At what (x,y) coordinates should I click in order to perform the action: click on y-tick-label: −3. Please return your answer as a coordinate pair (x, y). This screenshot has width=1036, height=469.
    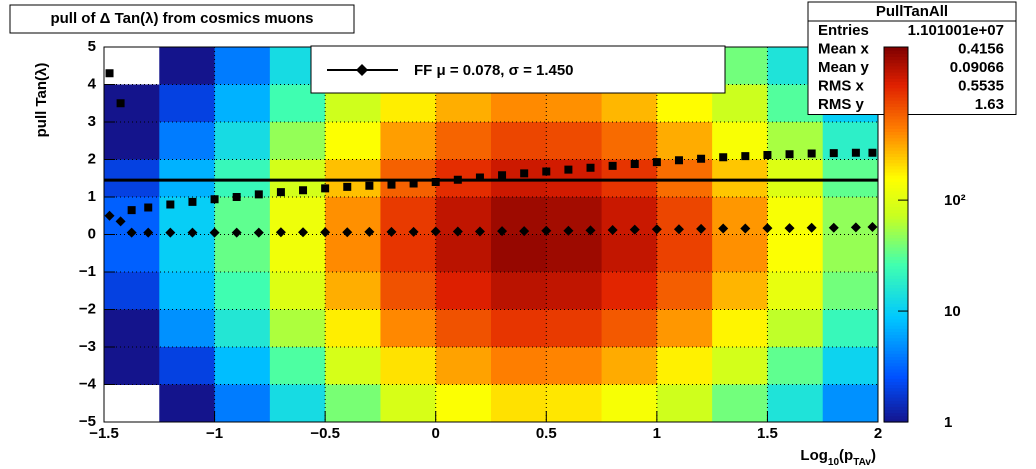
    Looking at the image, I should click on (87, 346).